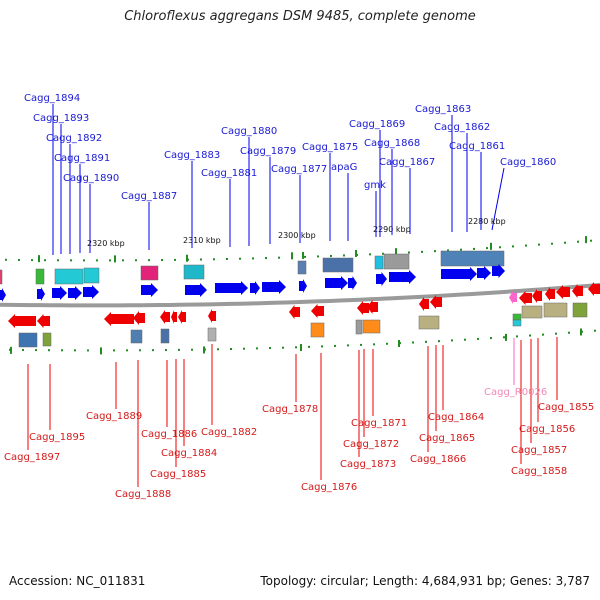 The height and width of the screenshot is (600, 600). What do you see at coordinates (379, 423) in the screenshot?
I see `reverse-gene-label: Cagg_1871` at bounding box center [379, 423].